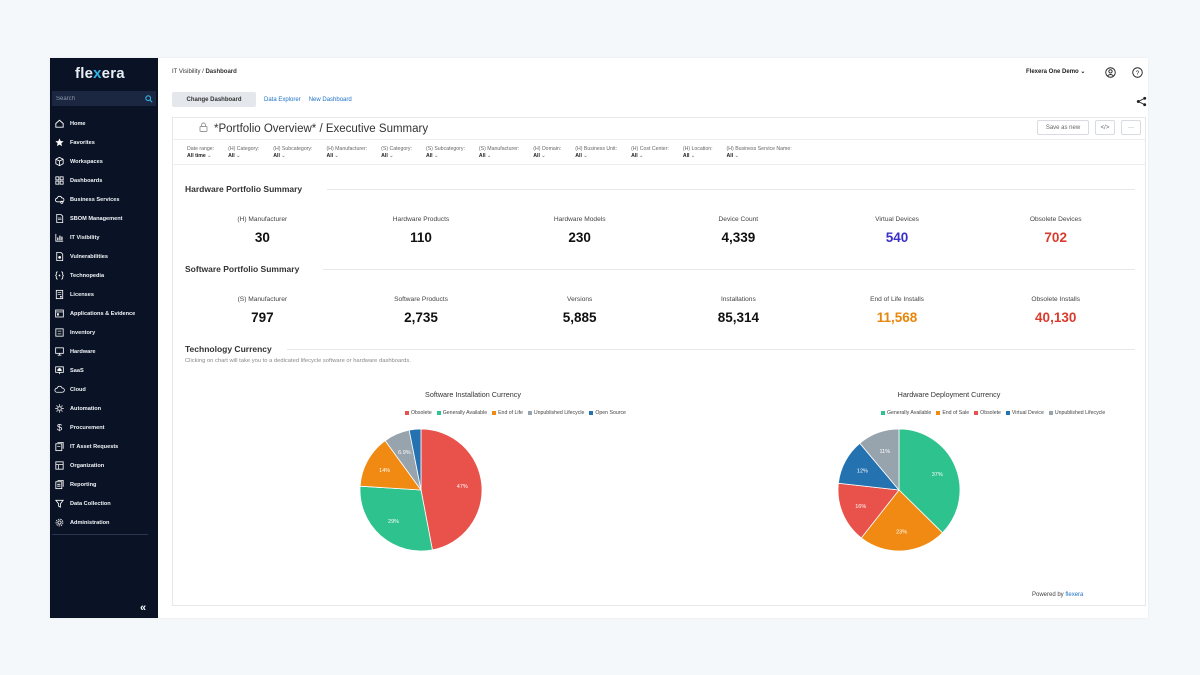  Describe the element at coordinates (1105, 127) in the screenshot. I see `embed-code-button: </>` at that location.